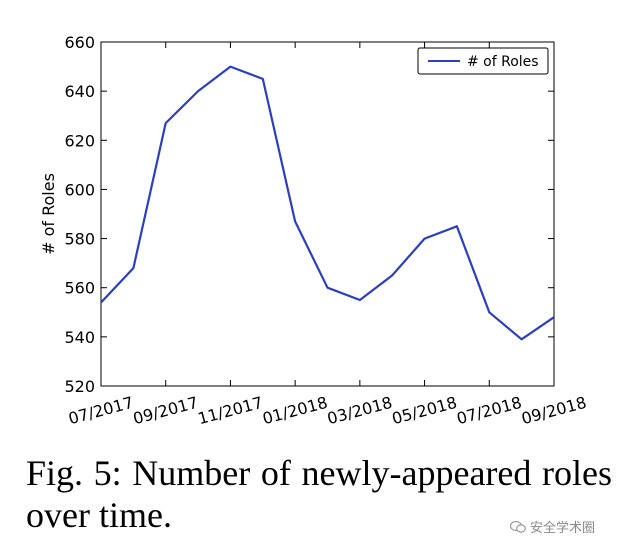 Image resolution: width=630 pixels, height=554 pixels. Describe the element at coordinates (79, 337) in the screenshot. I see `y-tick-label: 540` at that location.